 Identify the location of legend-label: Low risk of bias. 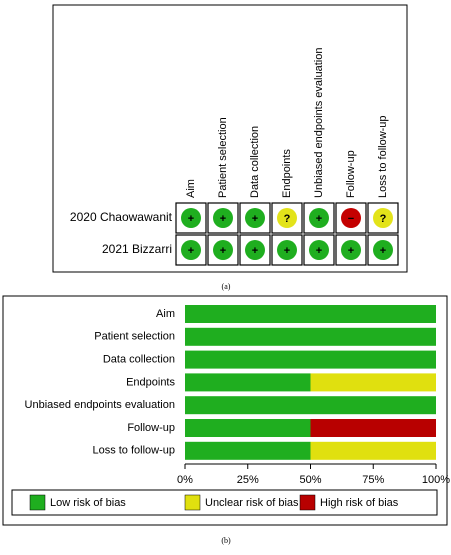
(88, 503).